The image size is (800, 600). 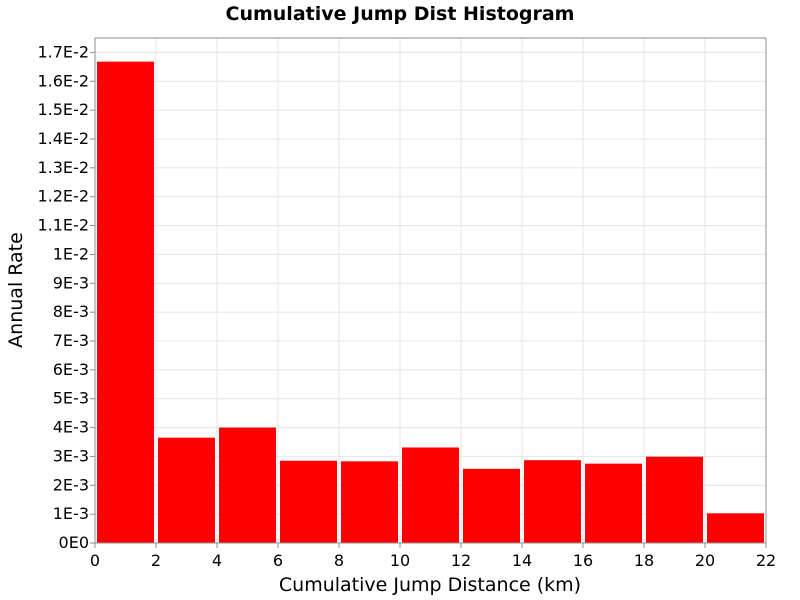 What do you see at coordinates (430, 585) in the screenshot?
I see `x-axis-label: Cumulative Jump Distance (km)` at bounding box center [430, 585].